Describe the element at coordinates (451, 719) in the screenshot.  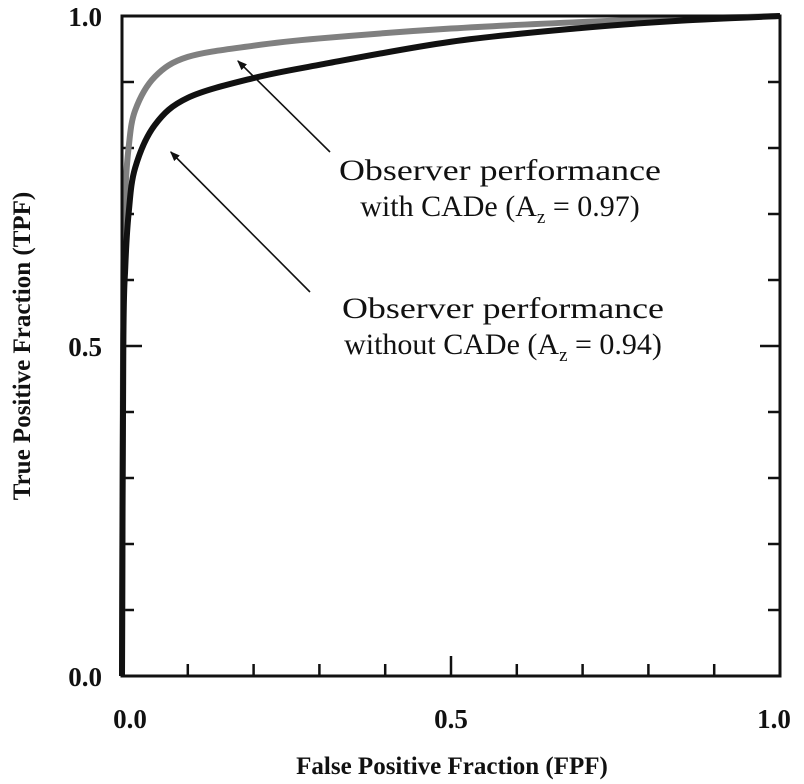
I see `x-tick-label-0.5: 0.5` at that location.